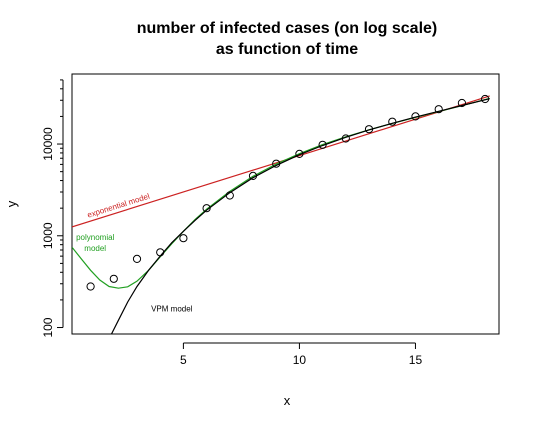  What do you see at coordinates (287, 400) in the screenshot?
I see `x-axis-label: x` at bounding box center [287, 400].